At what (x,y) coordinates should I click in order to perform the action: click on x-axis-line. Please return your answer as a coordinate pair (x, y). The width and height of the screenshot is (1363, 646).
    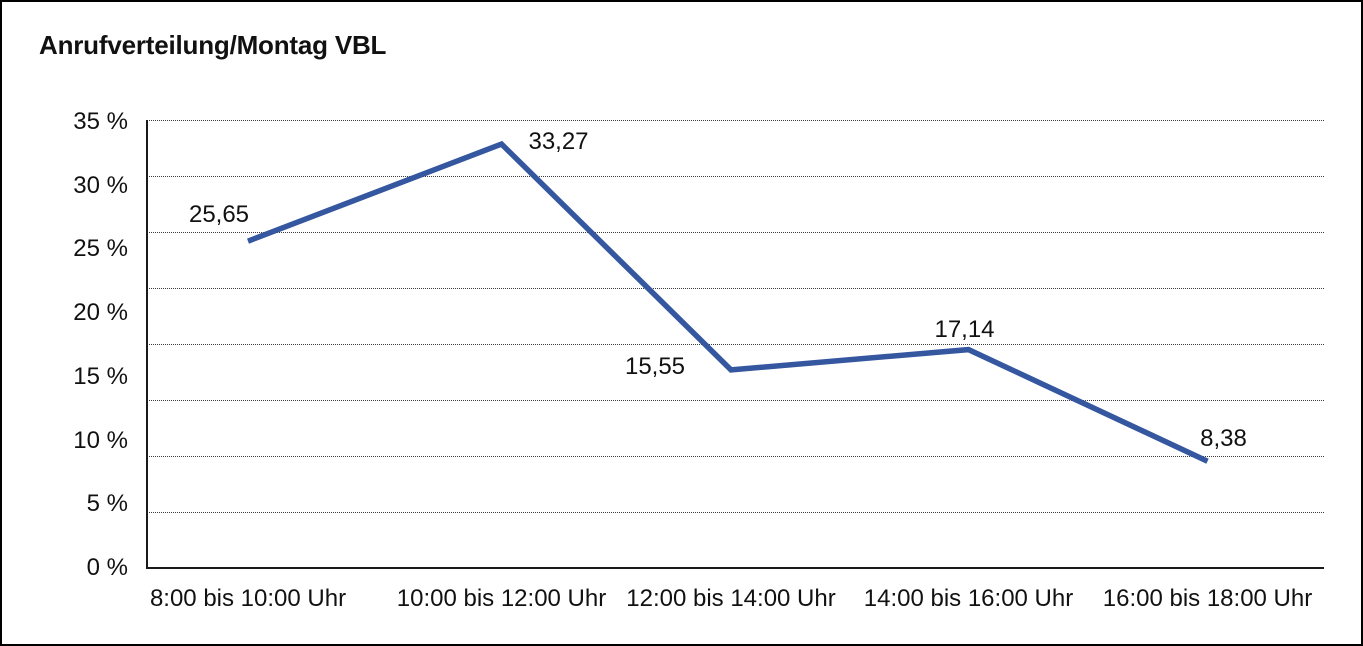
    Looking at the image, I should click on (735, 568).